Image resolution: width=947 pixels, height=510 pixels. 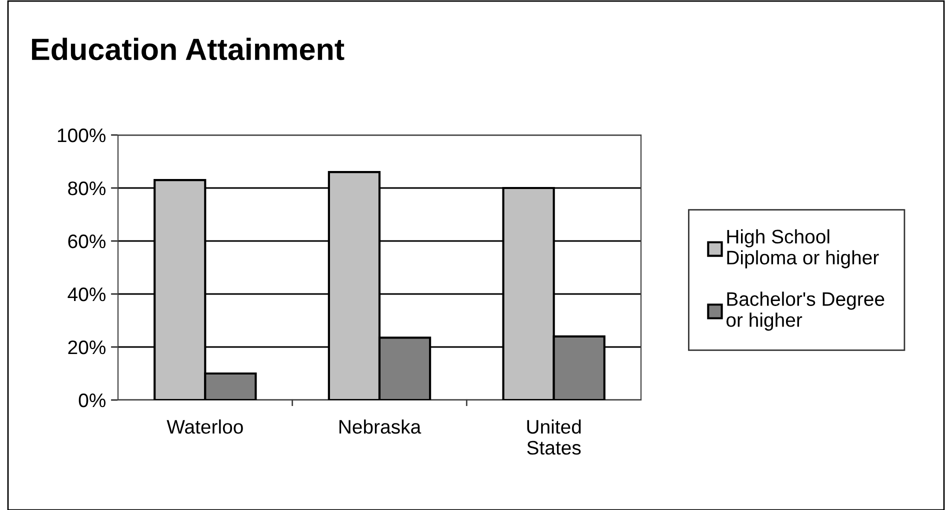 I want to click on x-tick-label: Waterloo, so click(x=204, y=426).